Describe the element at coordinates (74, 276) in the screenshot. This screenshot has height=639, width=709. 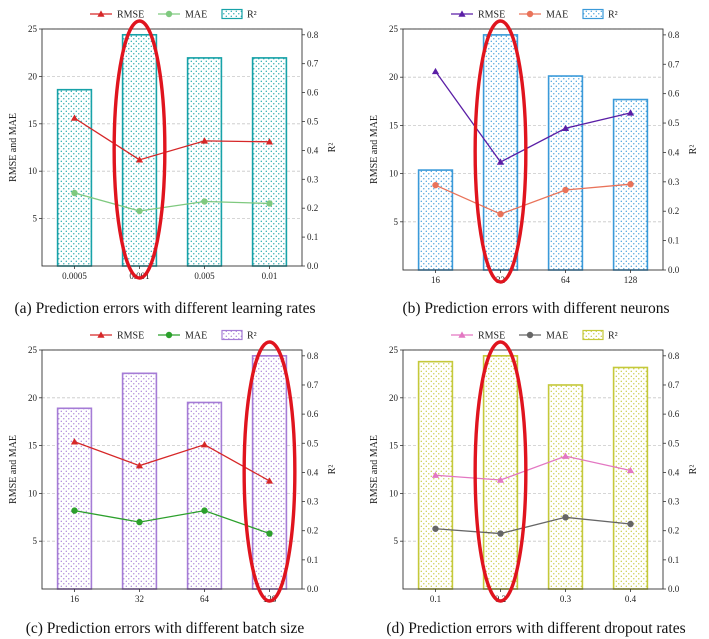
I see `x-tick-label: 0.0005` at that location.